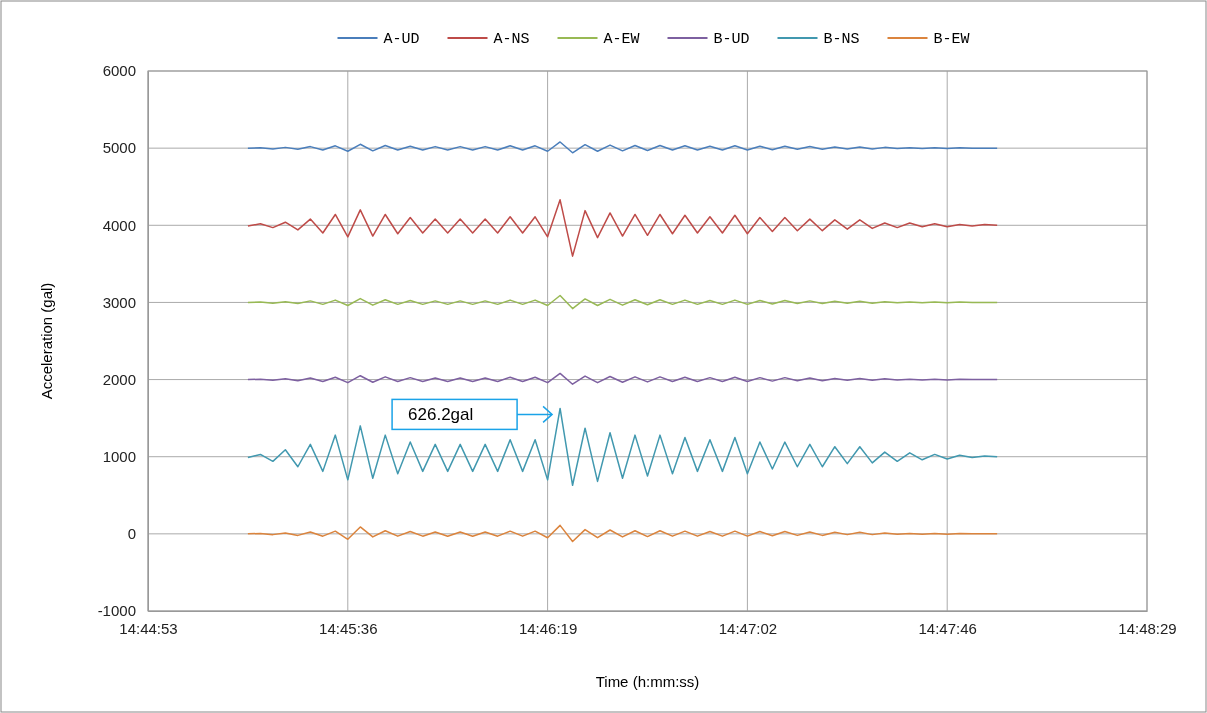 The image size is (1207, 713). Describe the element at coordinates (119, 71) in the screenshot. I see `y-tick-label: 6000` at that location.